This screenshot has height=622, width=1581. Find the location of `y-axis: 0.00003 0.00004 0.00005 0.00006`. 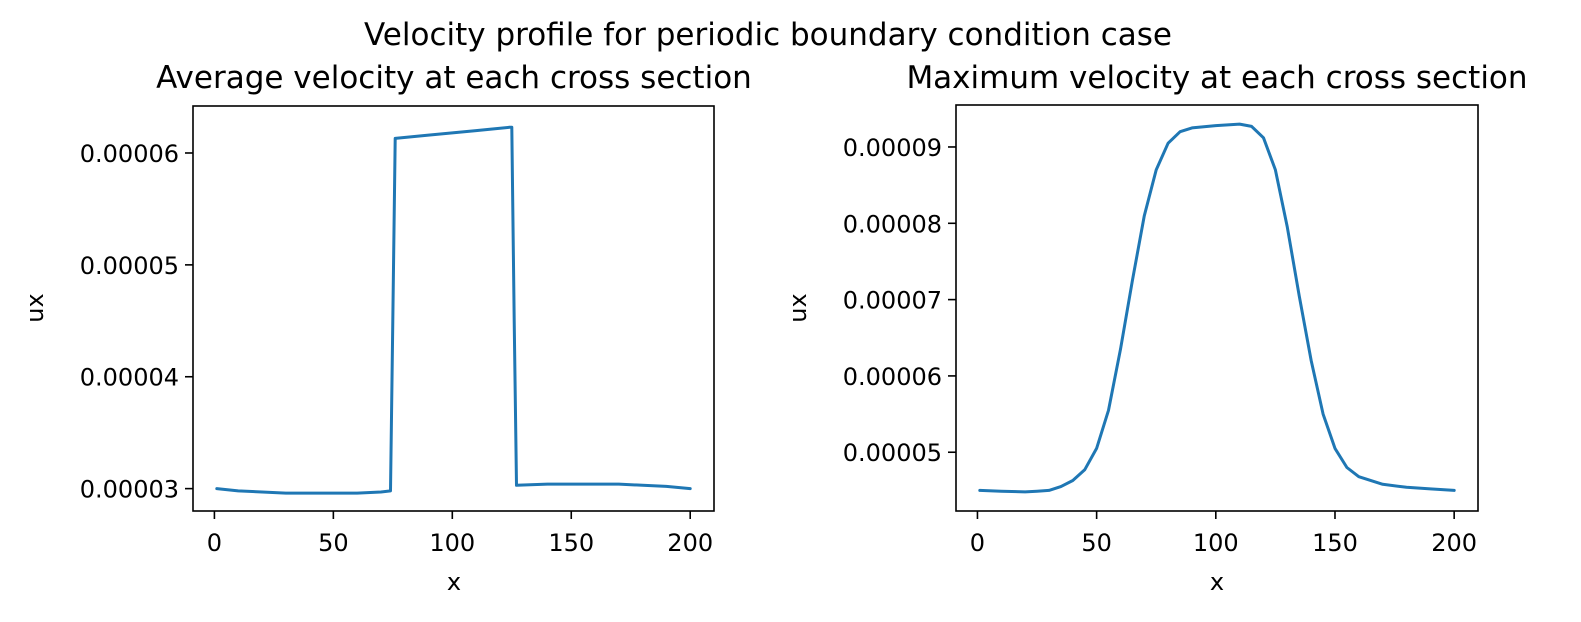

y-axis: 0.00003 0.00004 0.00005 0.00006 is located at coordinates (136, 322).